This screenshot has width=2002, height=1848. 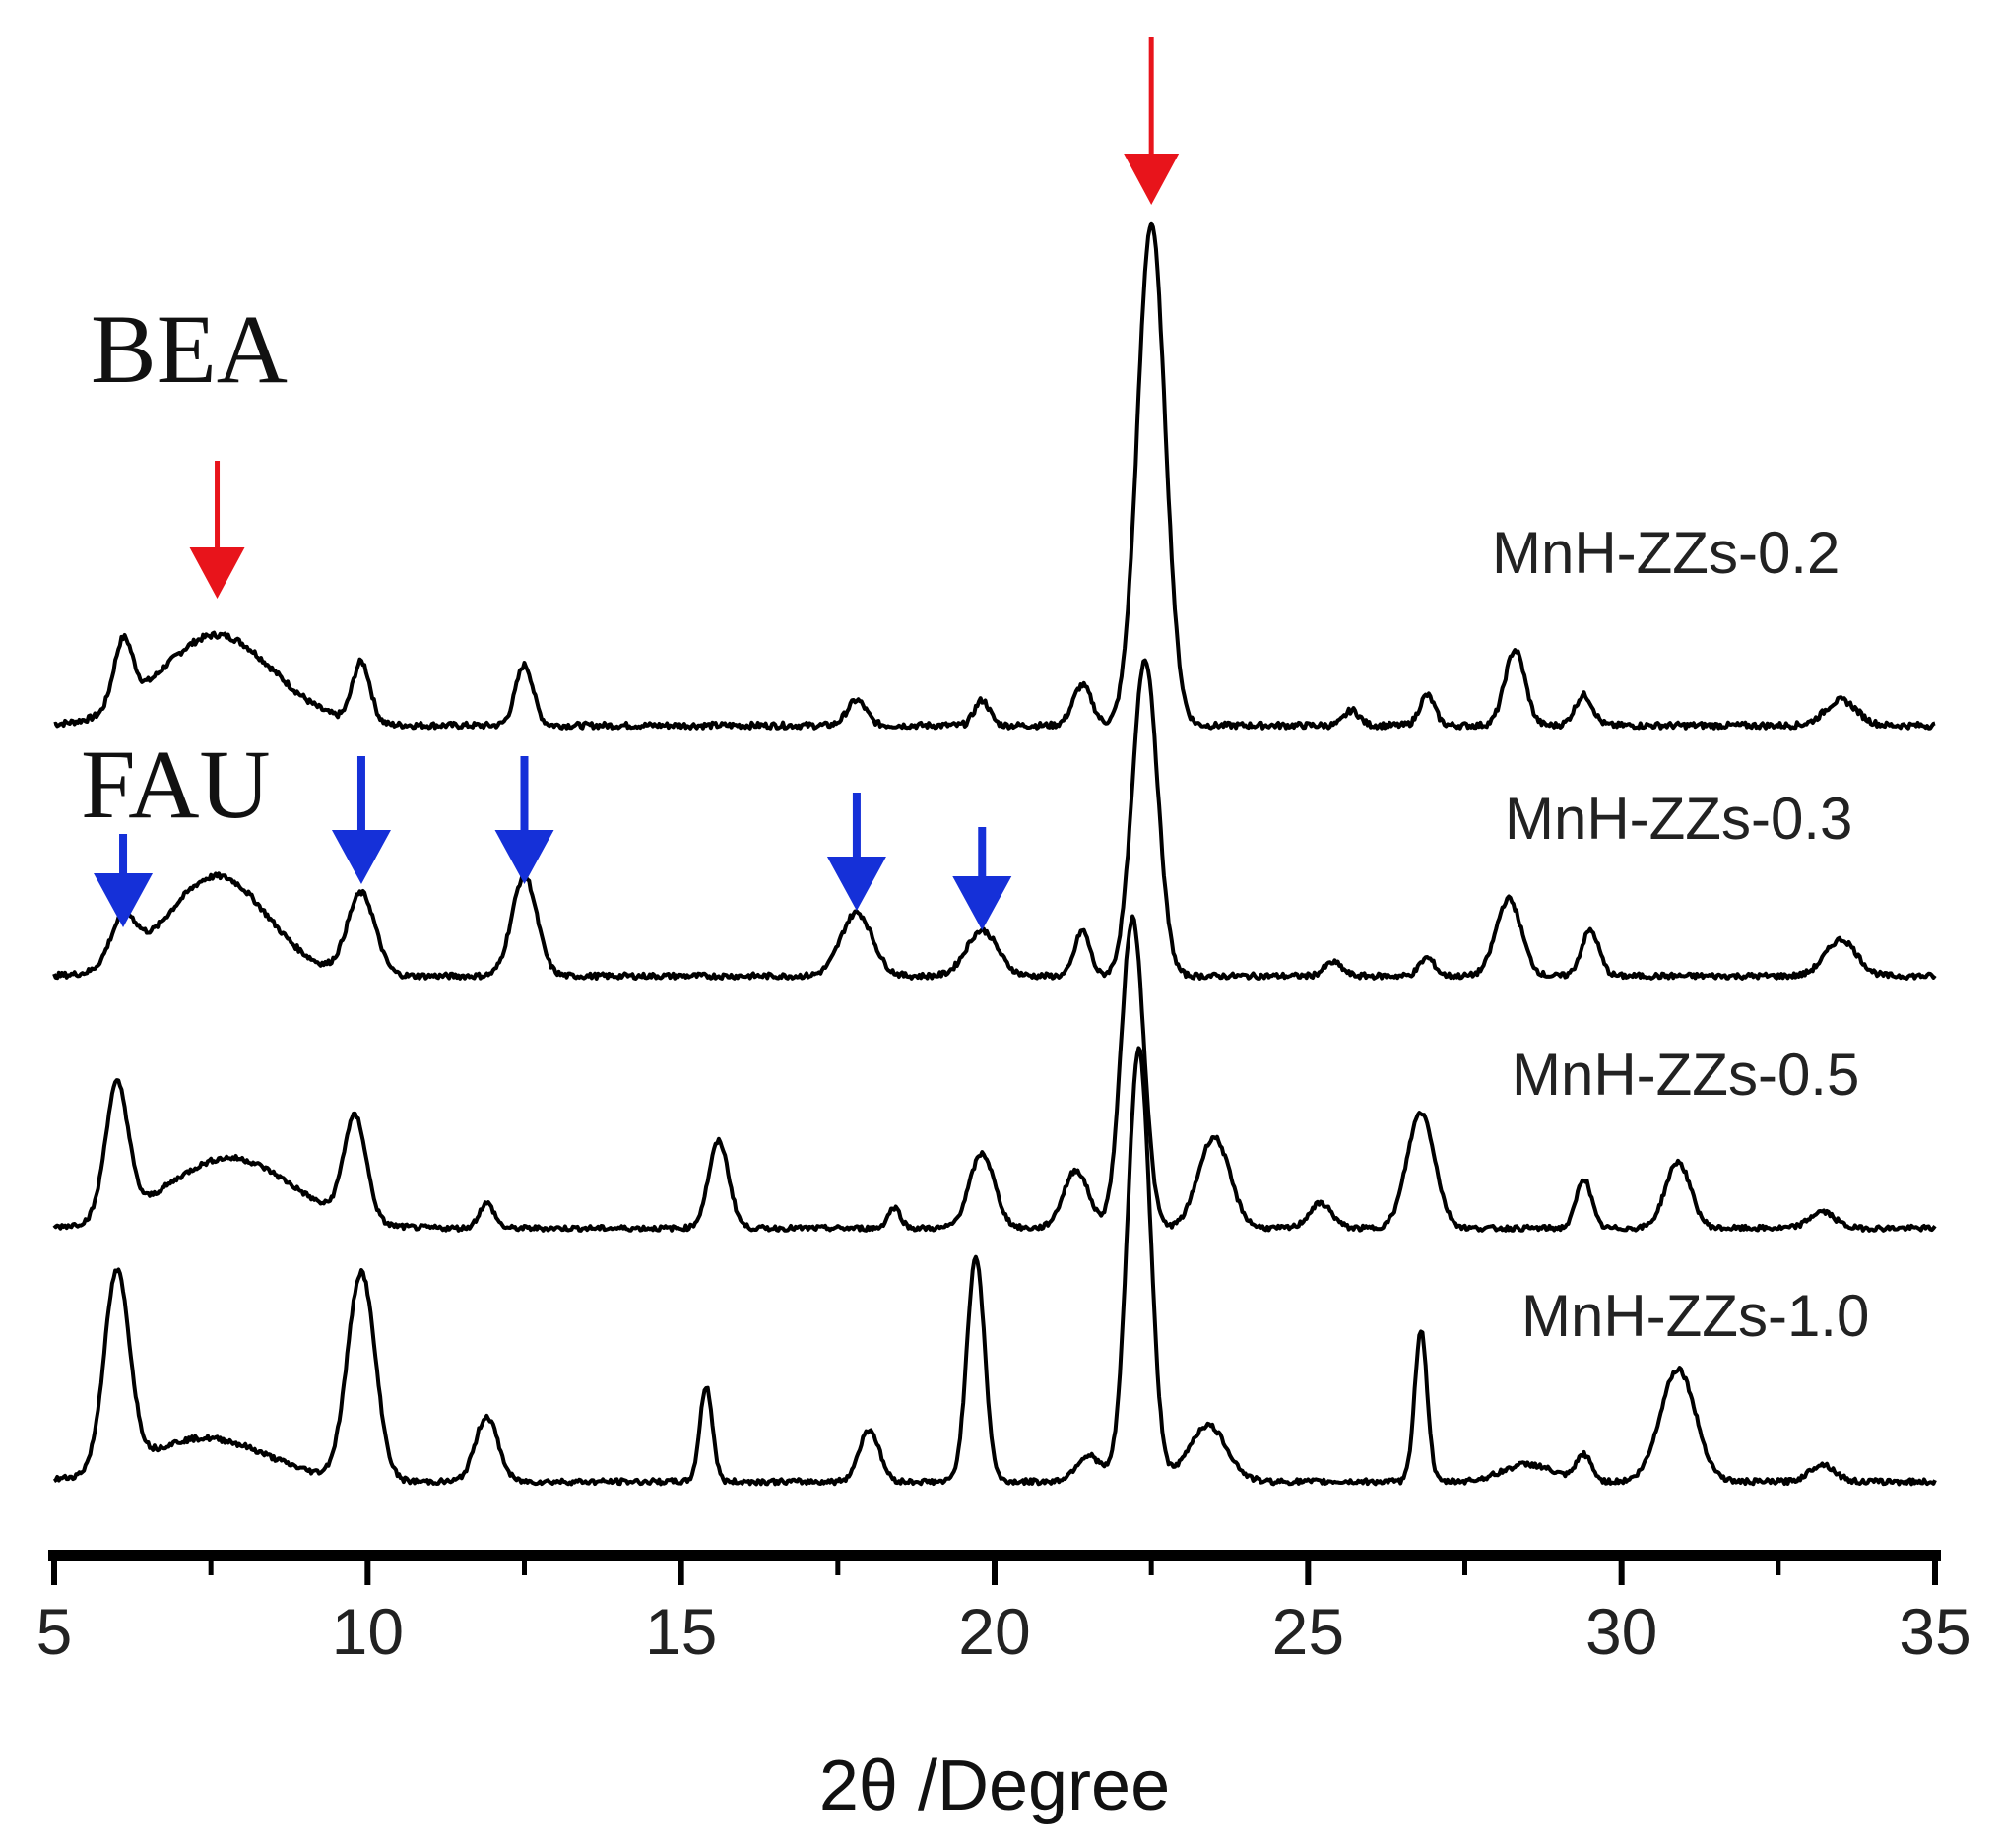 I want to click on peak-arrow-FAU-6.1, so click(x=124, y=880).